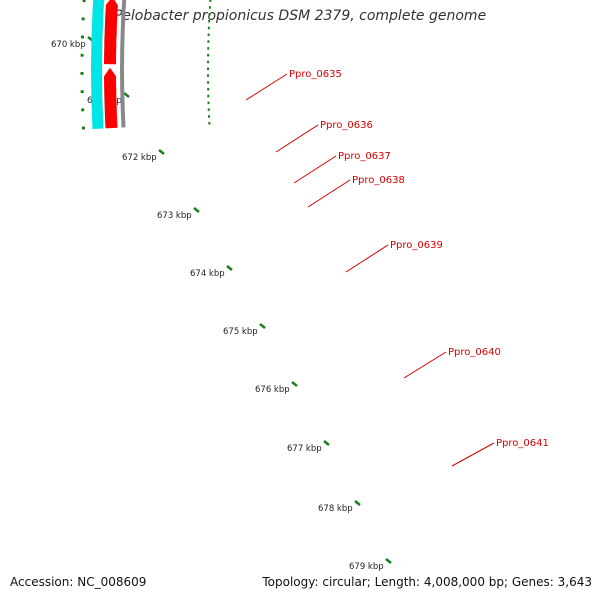  Describe the element at coordinates (378, 180) in the screenshot. I see `gene-label-ppro-0638: Ppro_0638` at that location.